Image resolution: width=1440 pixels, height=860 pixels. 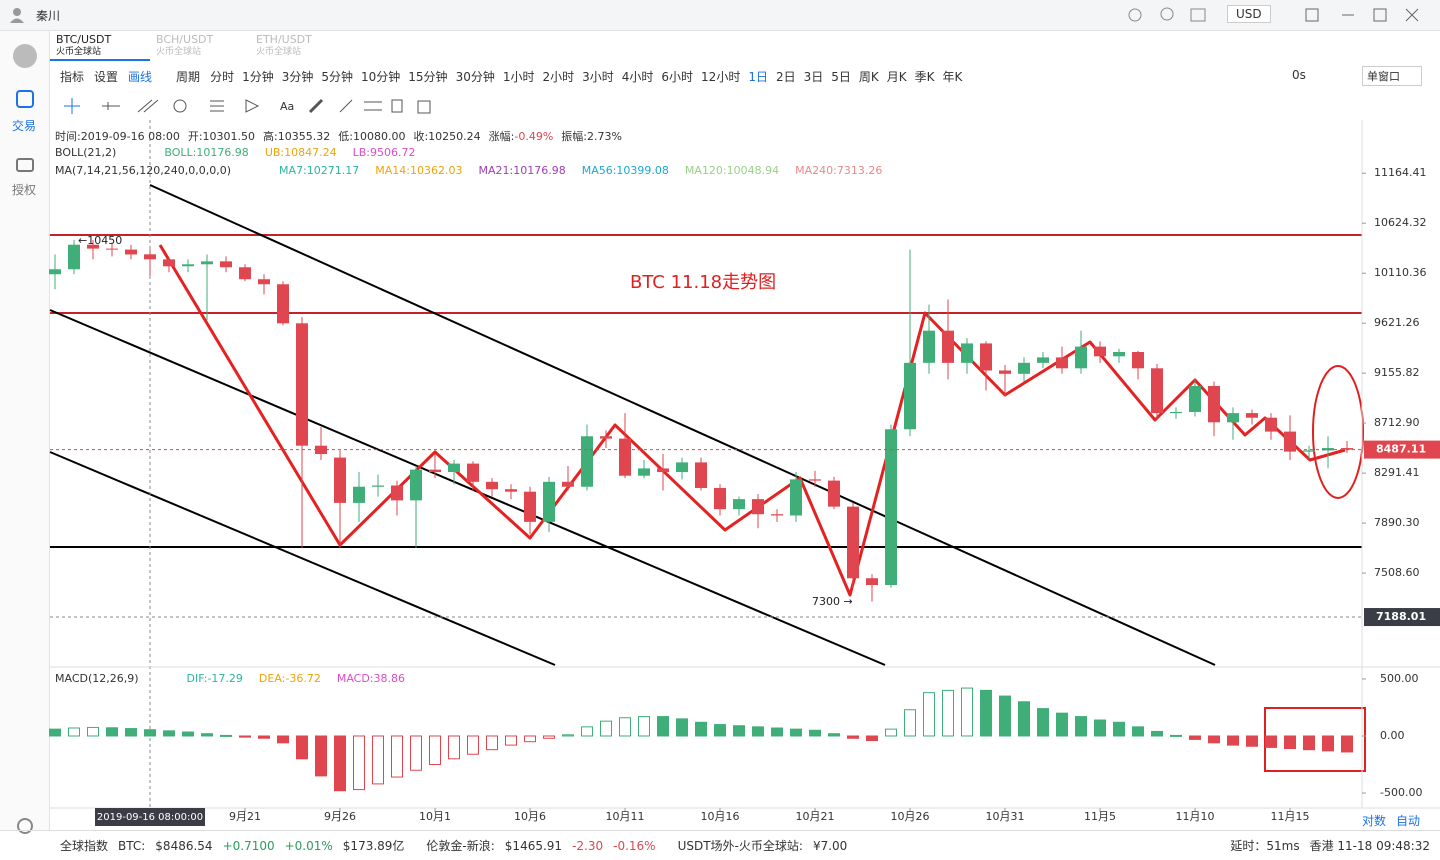 What do you see at coordinates (1374, 821) in the screenshot?
I see `axis-button: 对数` at bounding box center [1374, 821].